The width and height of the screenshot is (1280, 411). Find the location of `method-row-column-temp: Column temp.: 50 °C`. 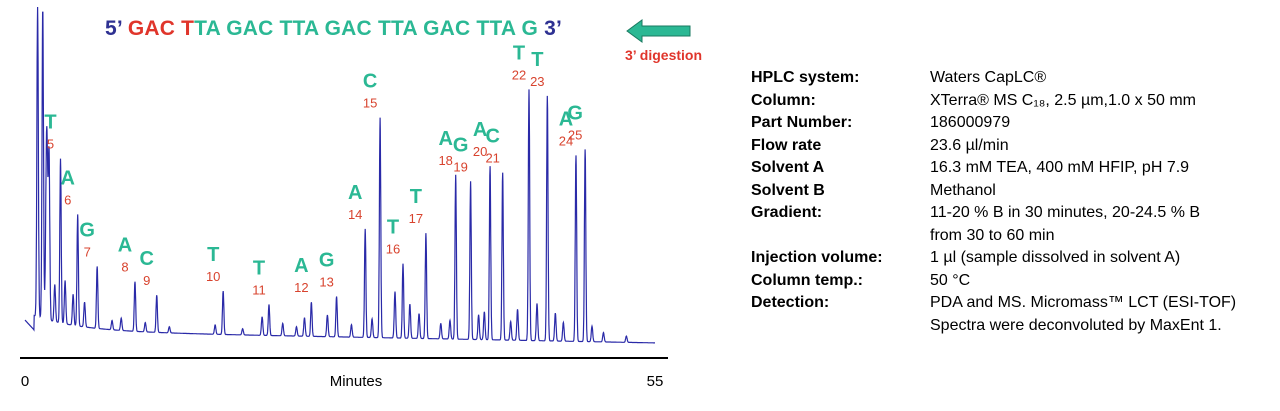

method-row-column-temp: Column temp.: 50 °C is located at coordinates (1010, 281).